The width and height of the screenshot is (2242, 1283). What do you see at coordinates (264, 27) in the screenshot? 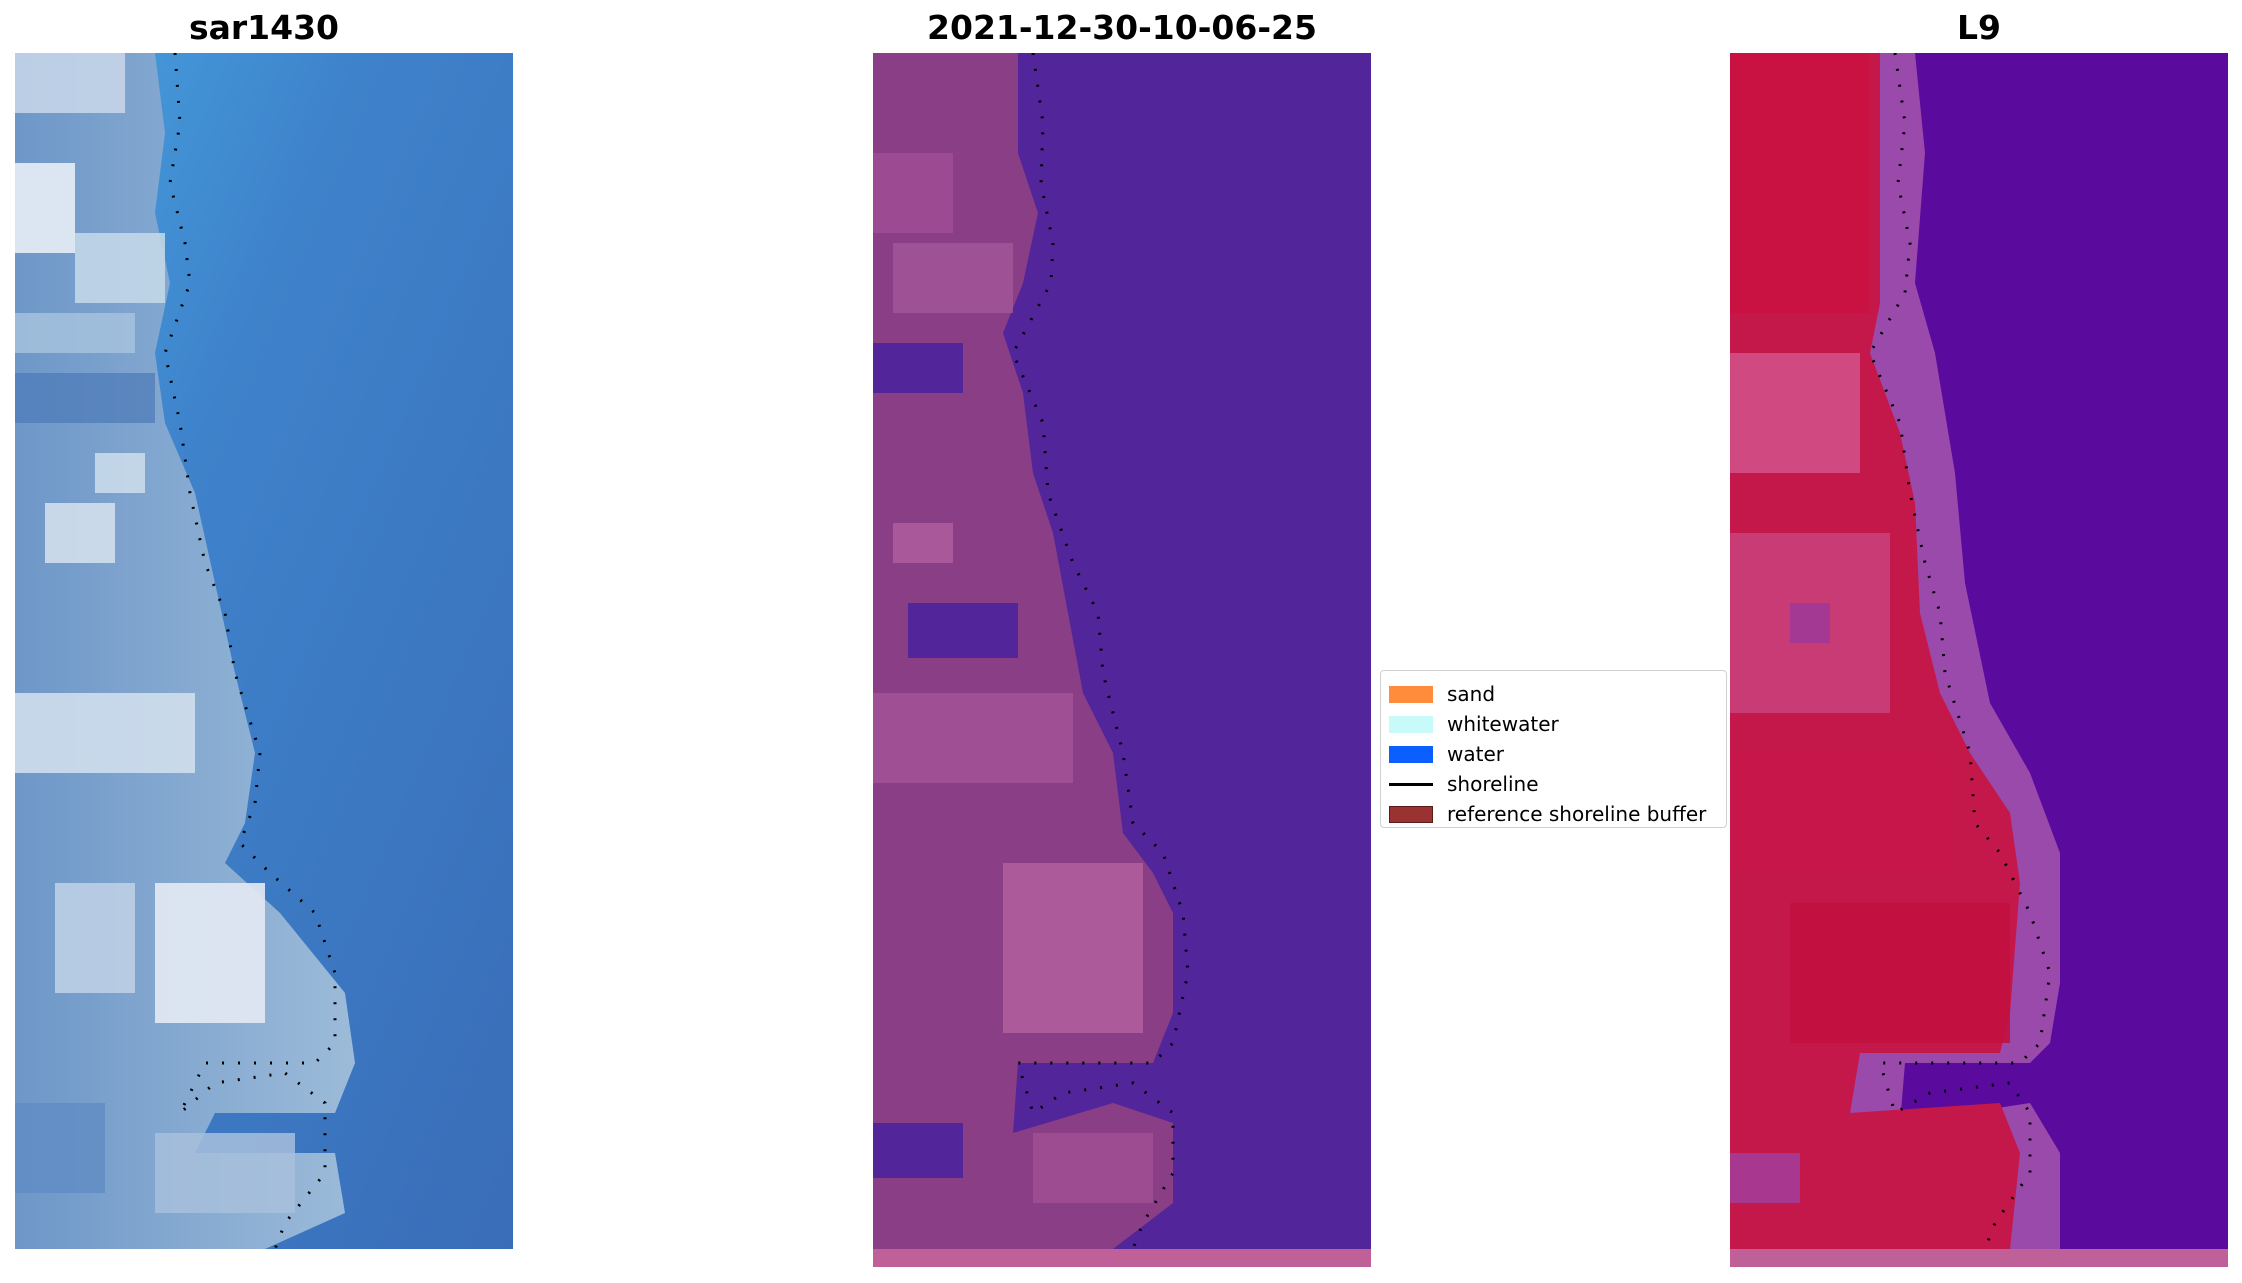
I see `panel-title-rgb: sar1430` at bounding box center [264, 27].